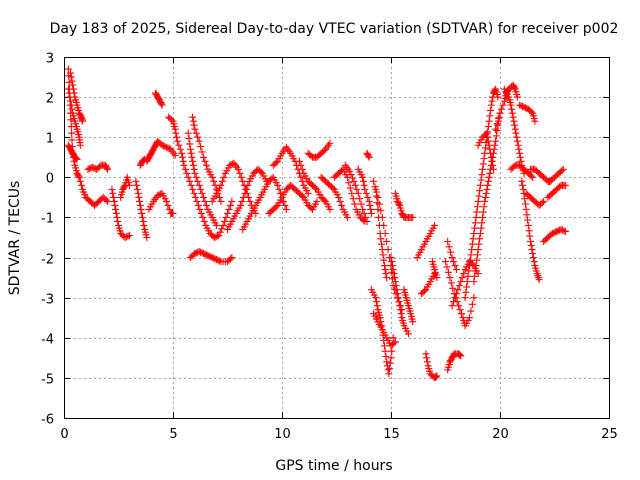  Describe the element at coordinates (431, 366) in the screenshot. I see `series-arc38` at that location.